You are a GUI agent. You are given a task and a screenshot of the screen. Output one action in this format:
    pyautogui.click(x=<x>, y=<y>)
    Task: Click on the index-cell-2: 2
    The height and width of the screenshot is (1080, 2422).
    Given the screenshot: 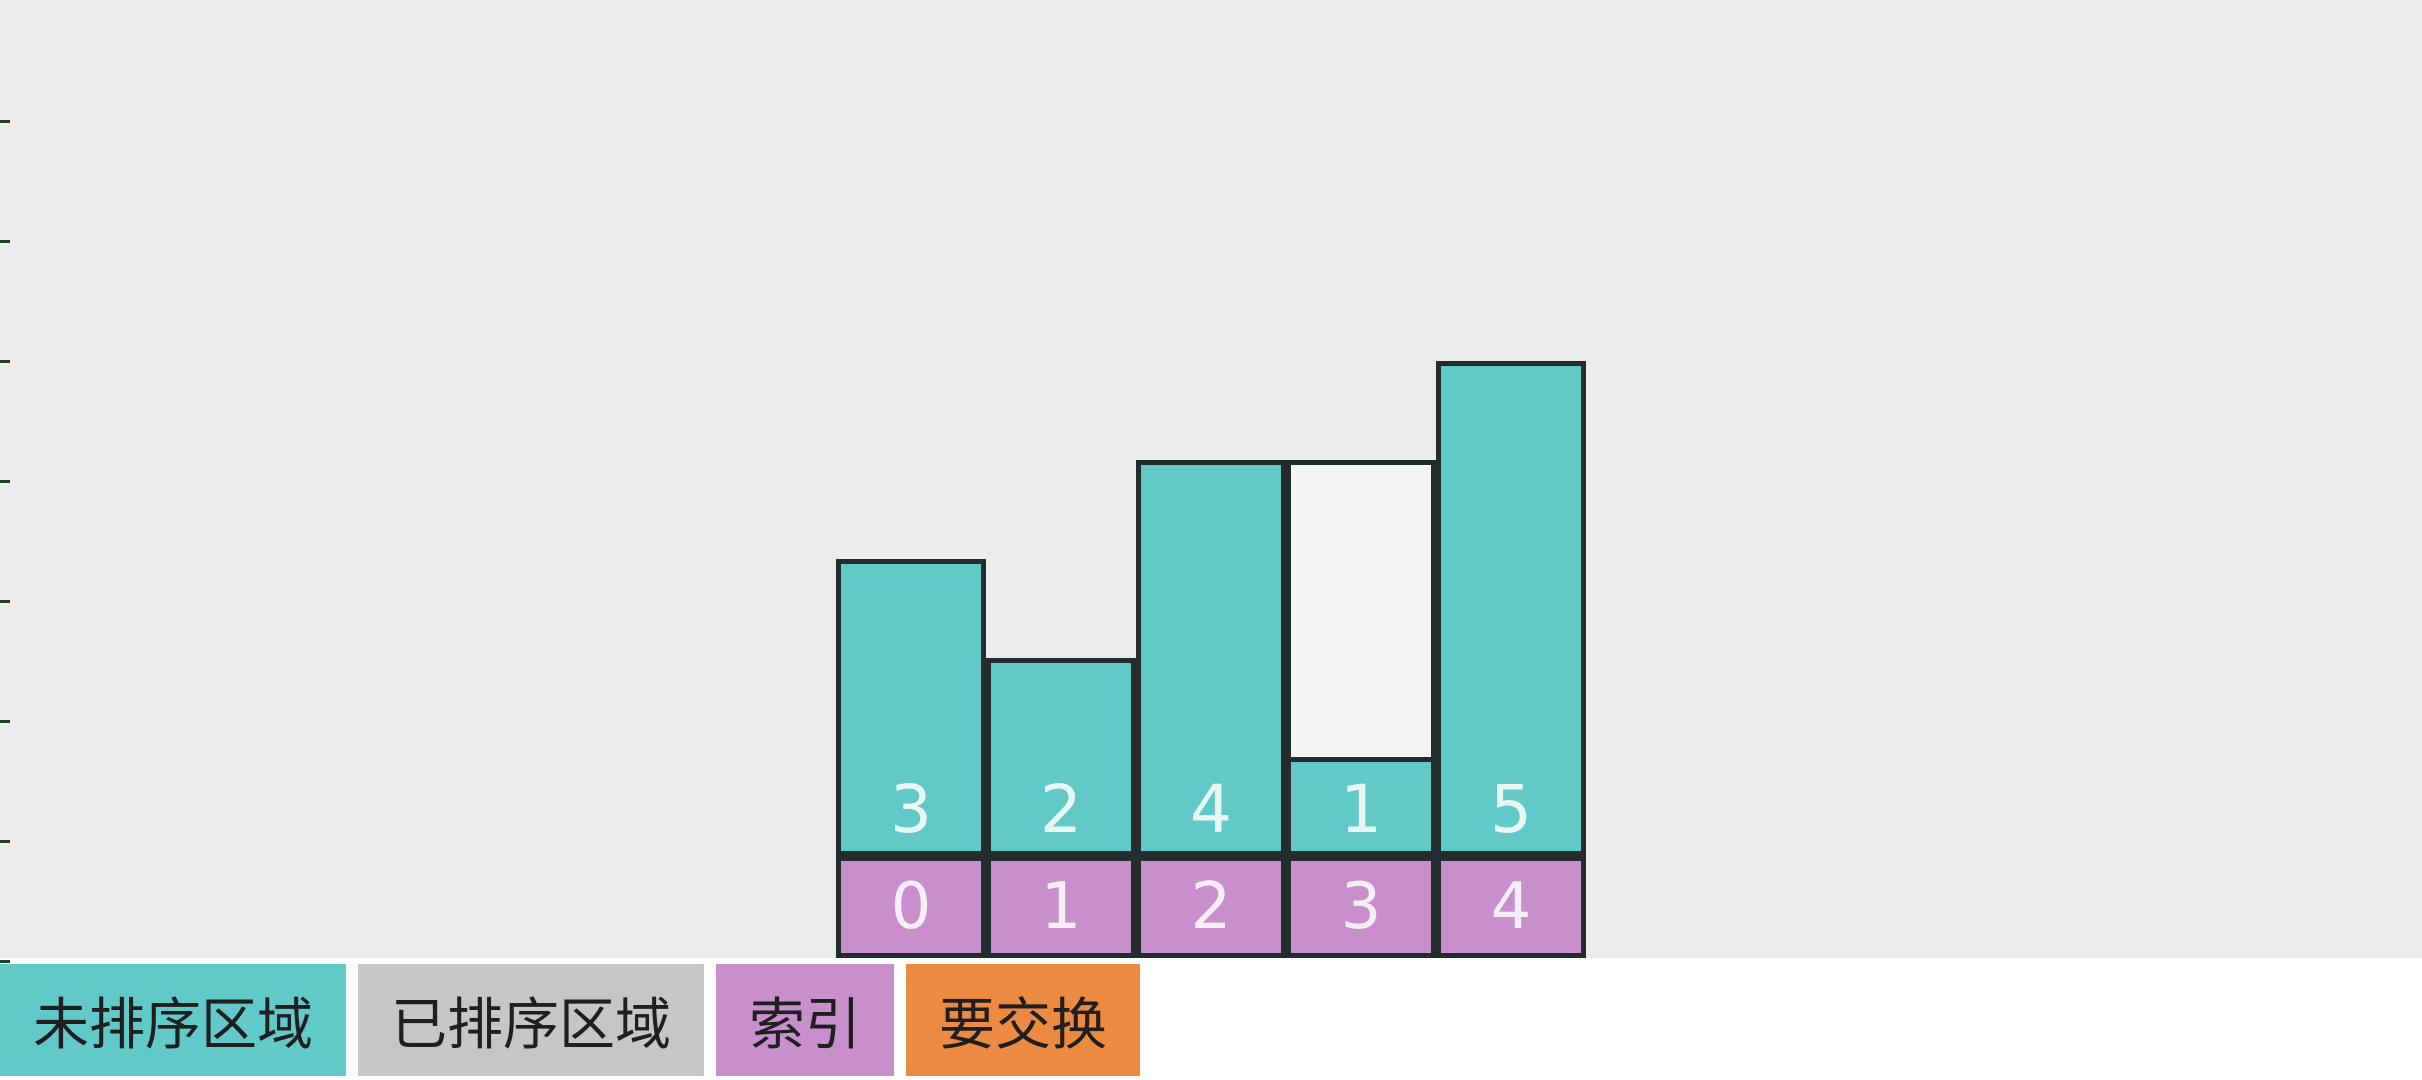 What is the action you would take?
    pyautogui.click(x=1211, y=907)
    